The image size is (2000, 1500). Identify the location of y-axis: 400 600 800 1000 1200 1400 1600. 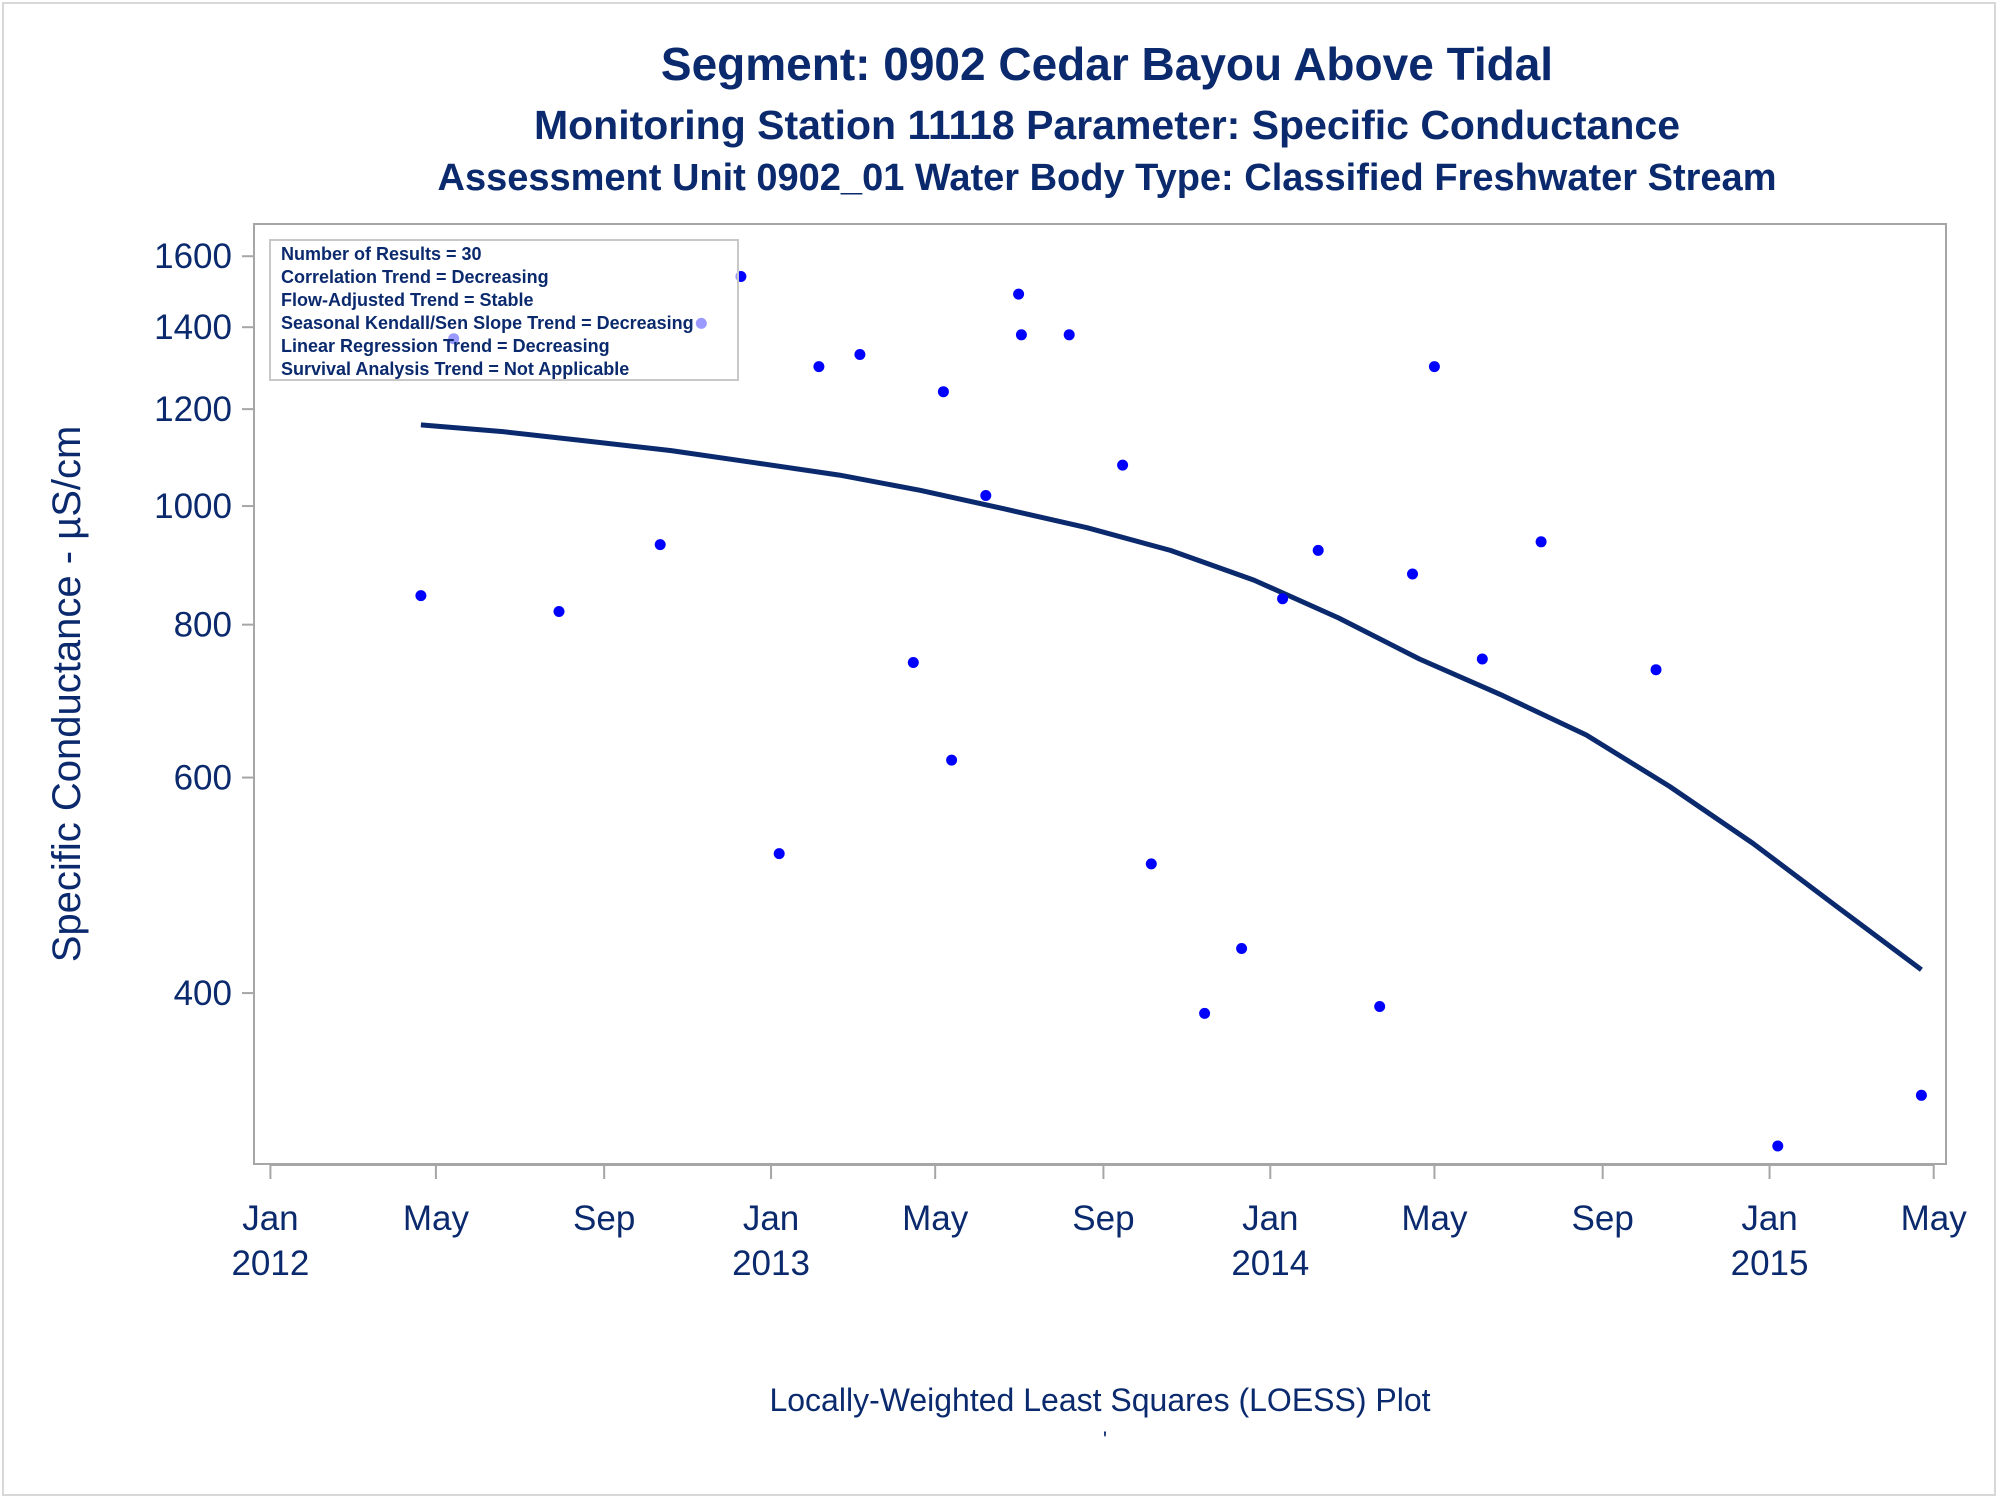
(204, 625).